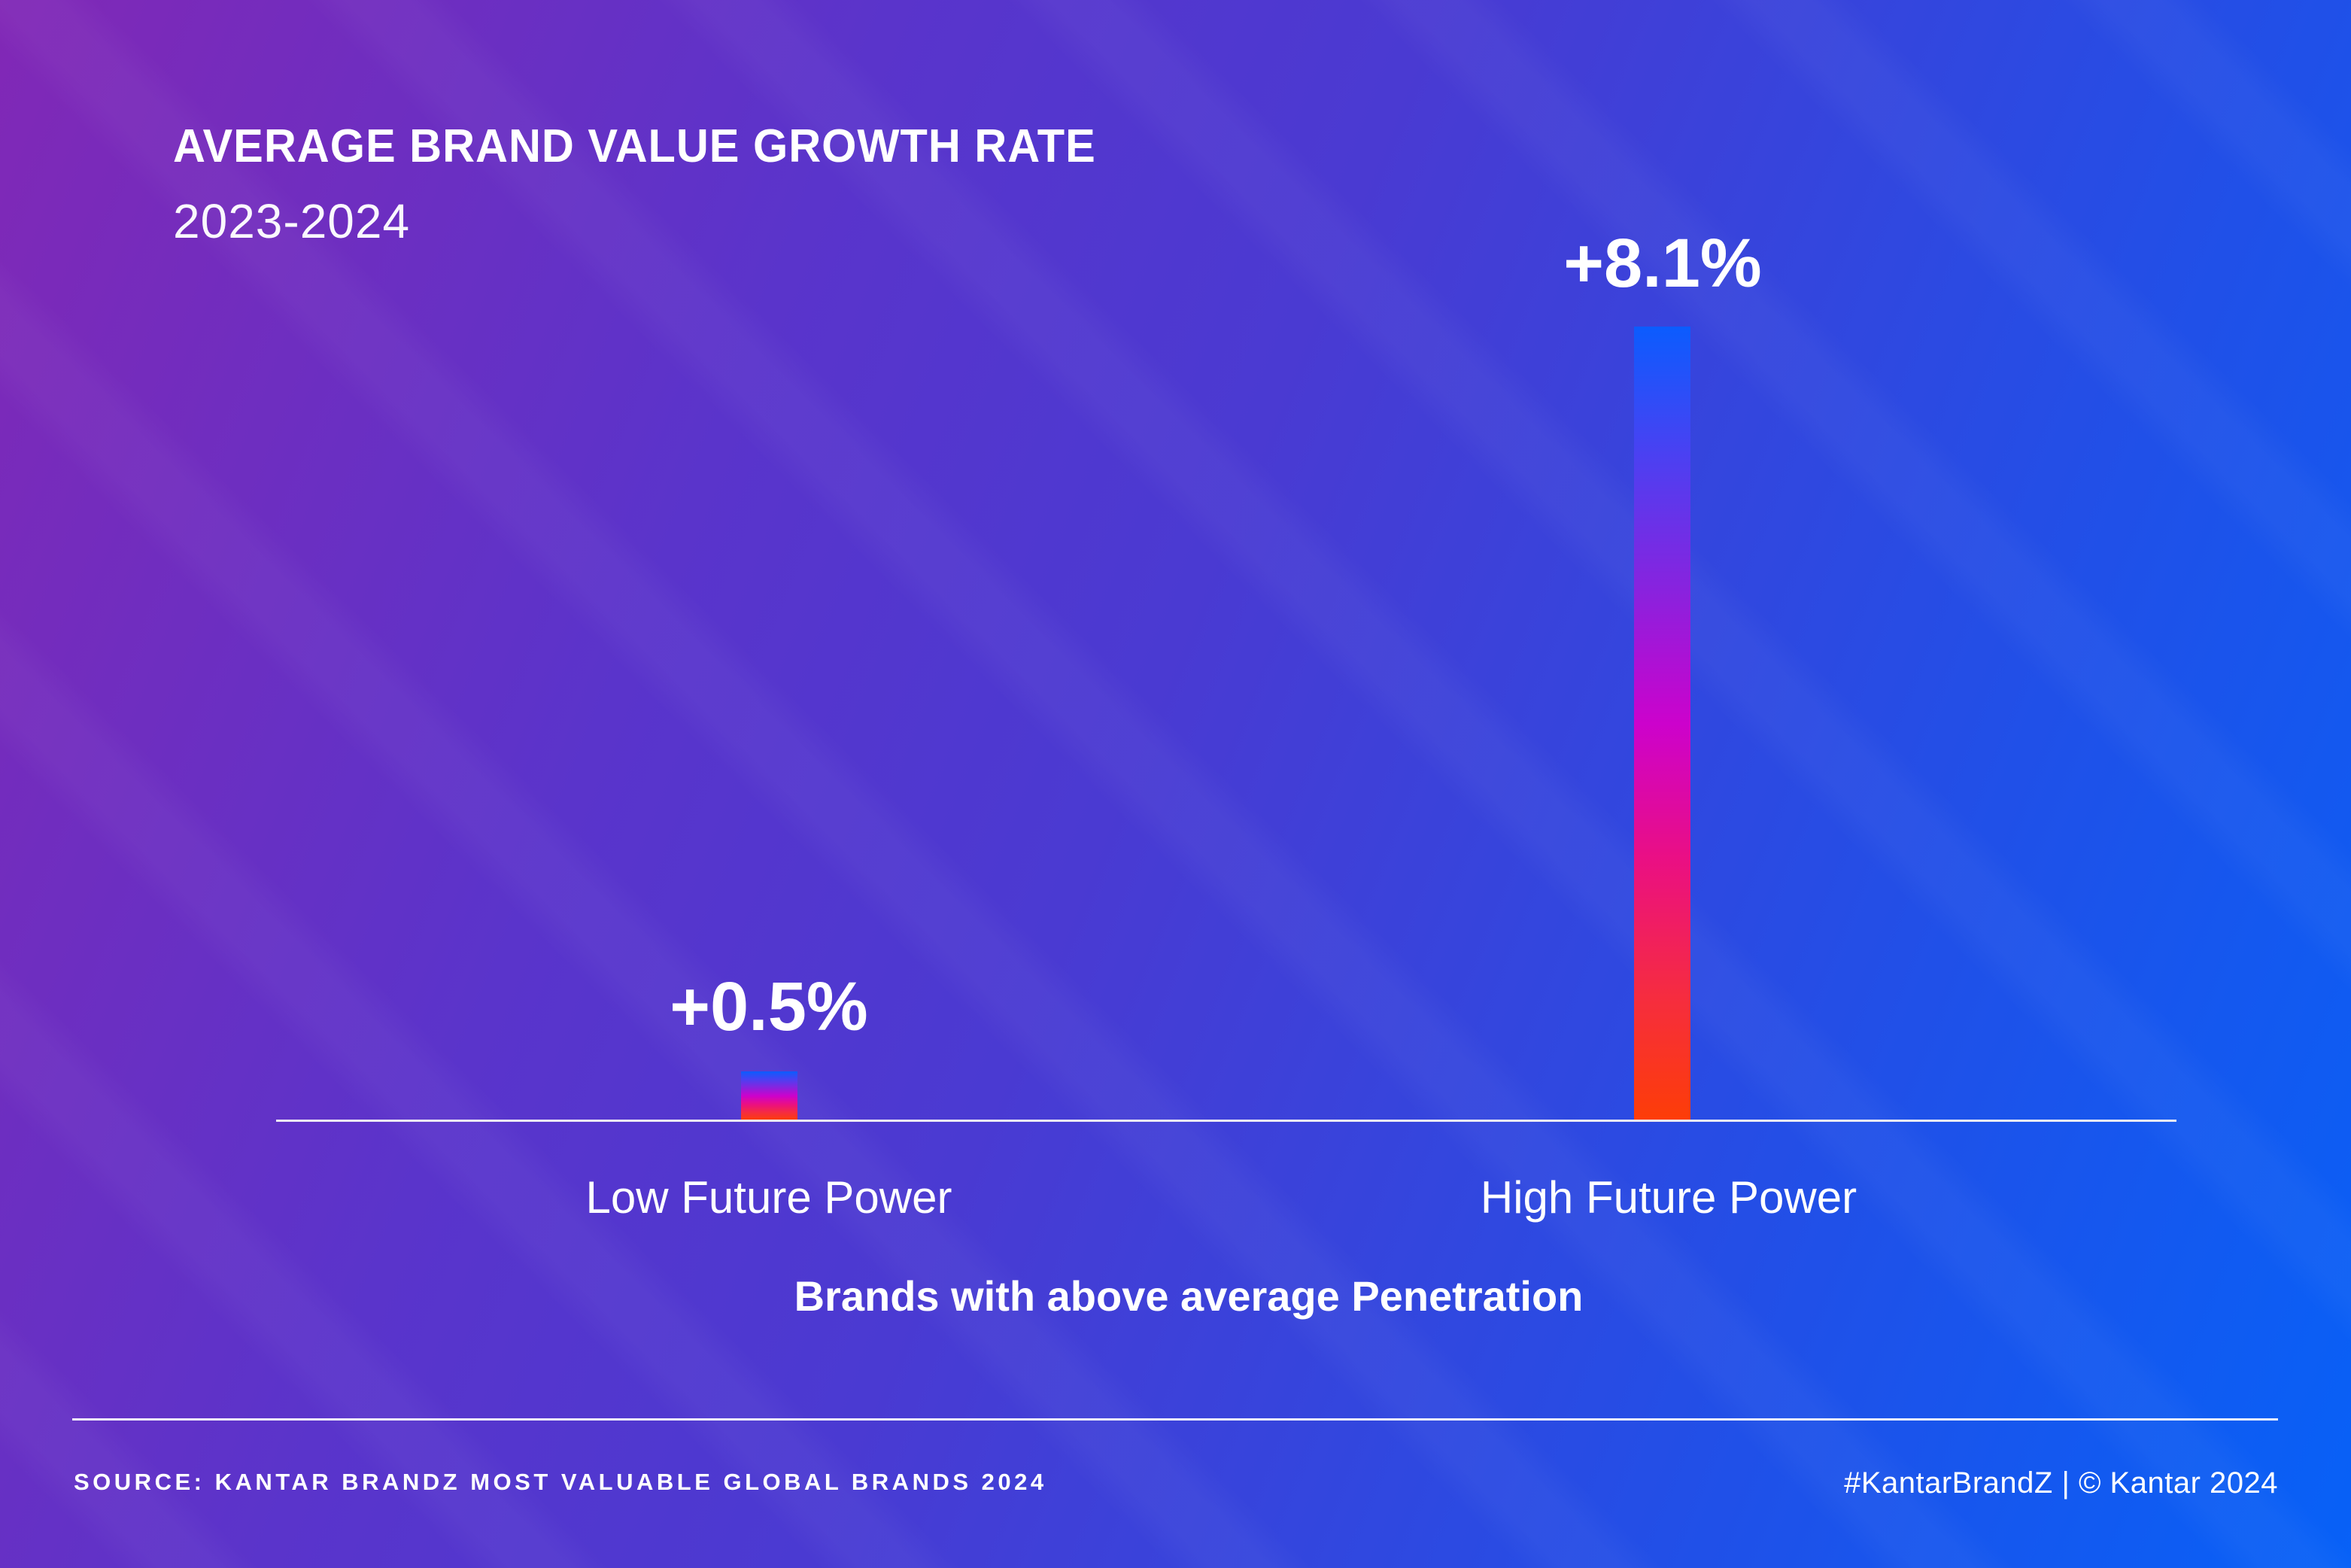 The width and height of the screenshot is (2351, 1568). What do you see at coordinates (1669, 1197) in the screenshot?
I see `category-label-high-future-power: High Future Power` at bounding box center [1669, 1197].